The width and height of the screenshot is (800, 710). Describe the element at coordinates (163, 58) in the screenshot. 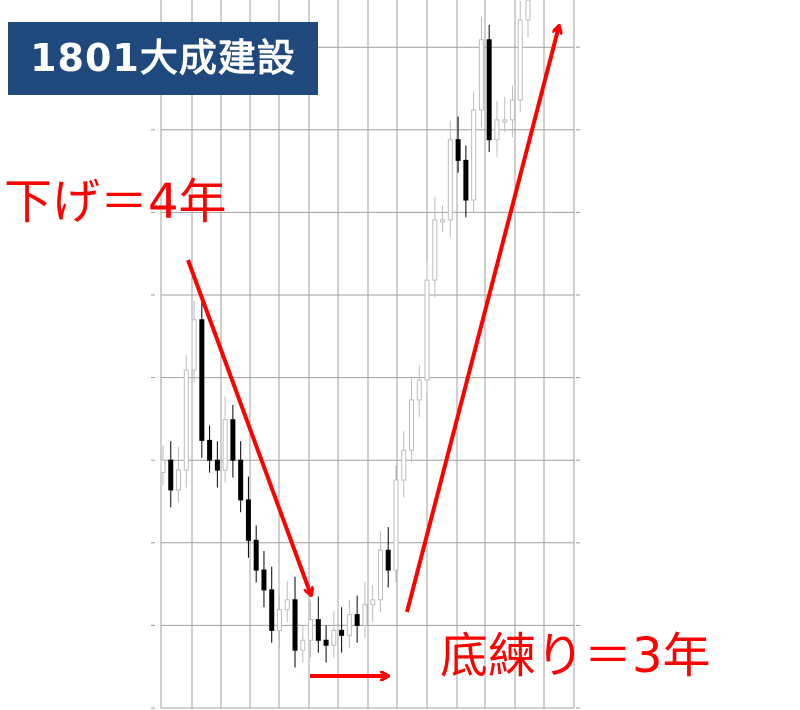

I see `stock-title: 1801大成建設` at that location.